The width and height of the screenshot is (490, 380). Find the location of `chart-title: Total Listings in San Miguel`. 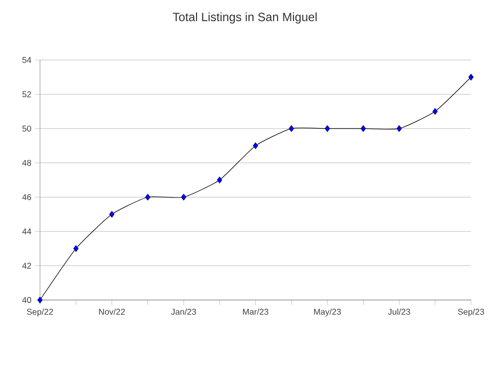

chart-title: Total Listings in San Miguel is located at coordinates (244, 18).